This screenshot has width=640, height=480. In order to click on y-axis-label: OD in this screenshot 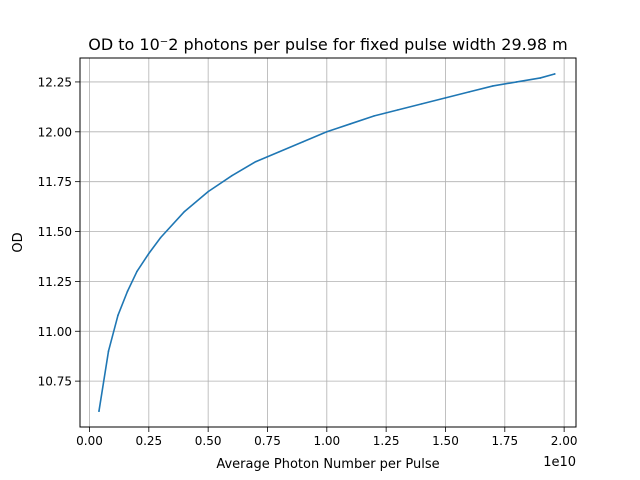, I will do `click(18, 242)`.